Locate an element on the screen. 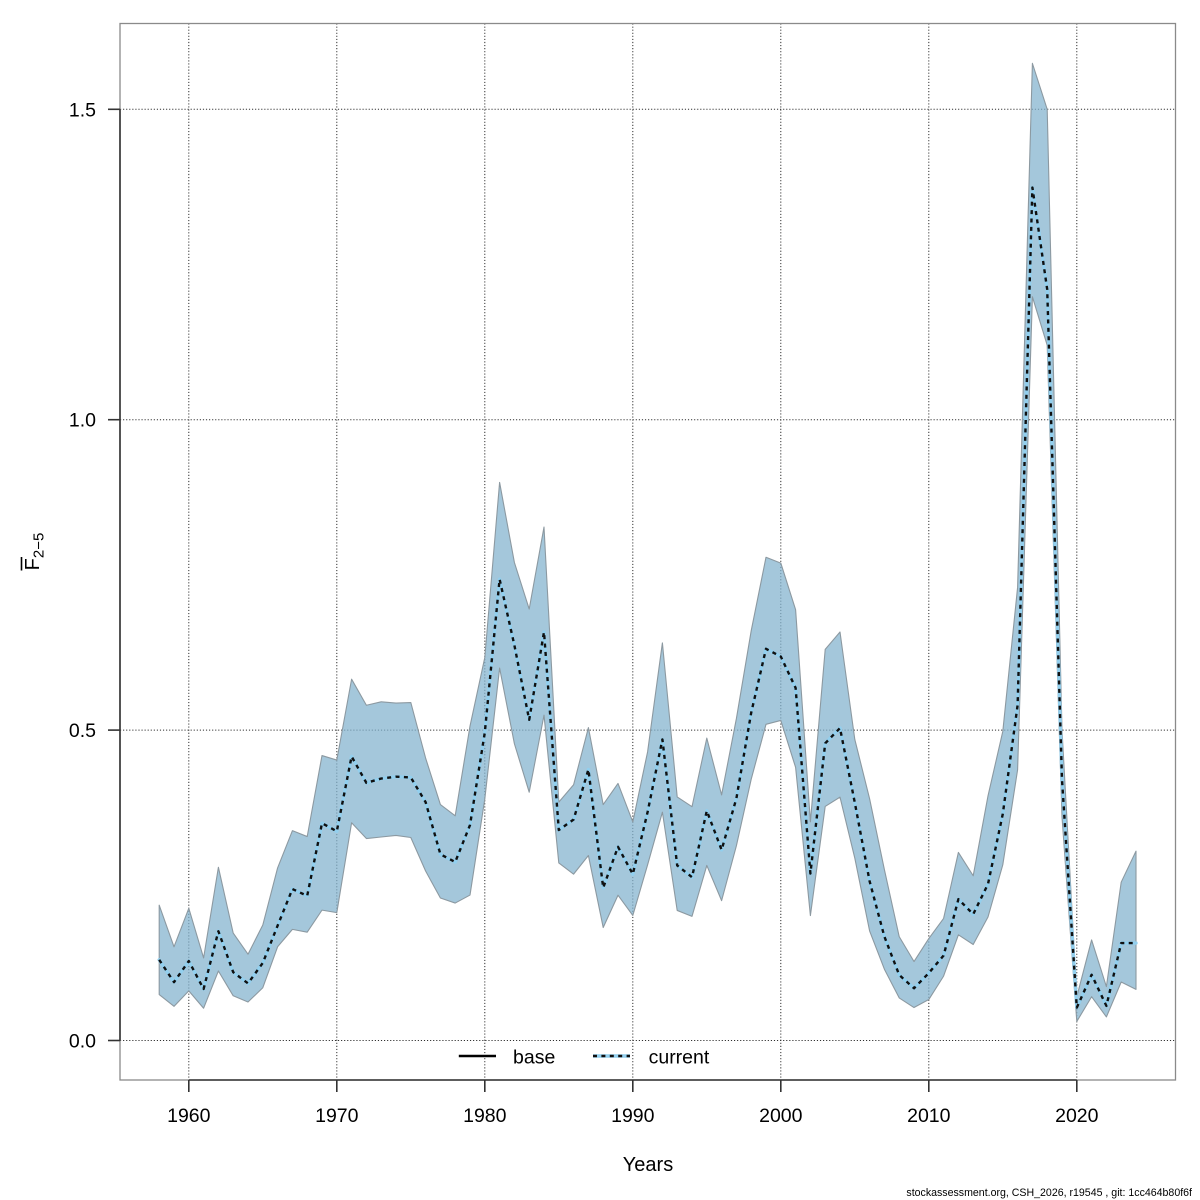 The width and height of the screenshot is (1200, 1200). svg-text: 1980 is located at coordinates (485, 1116).